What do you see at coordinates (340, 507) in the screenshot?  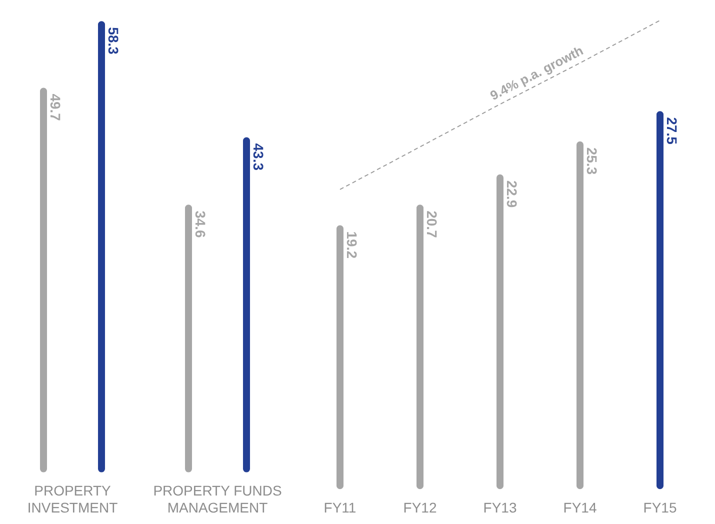 I see `x-tick-label: FY11` at bounding box center [340, 507].